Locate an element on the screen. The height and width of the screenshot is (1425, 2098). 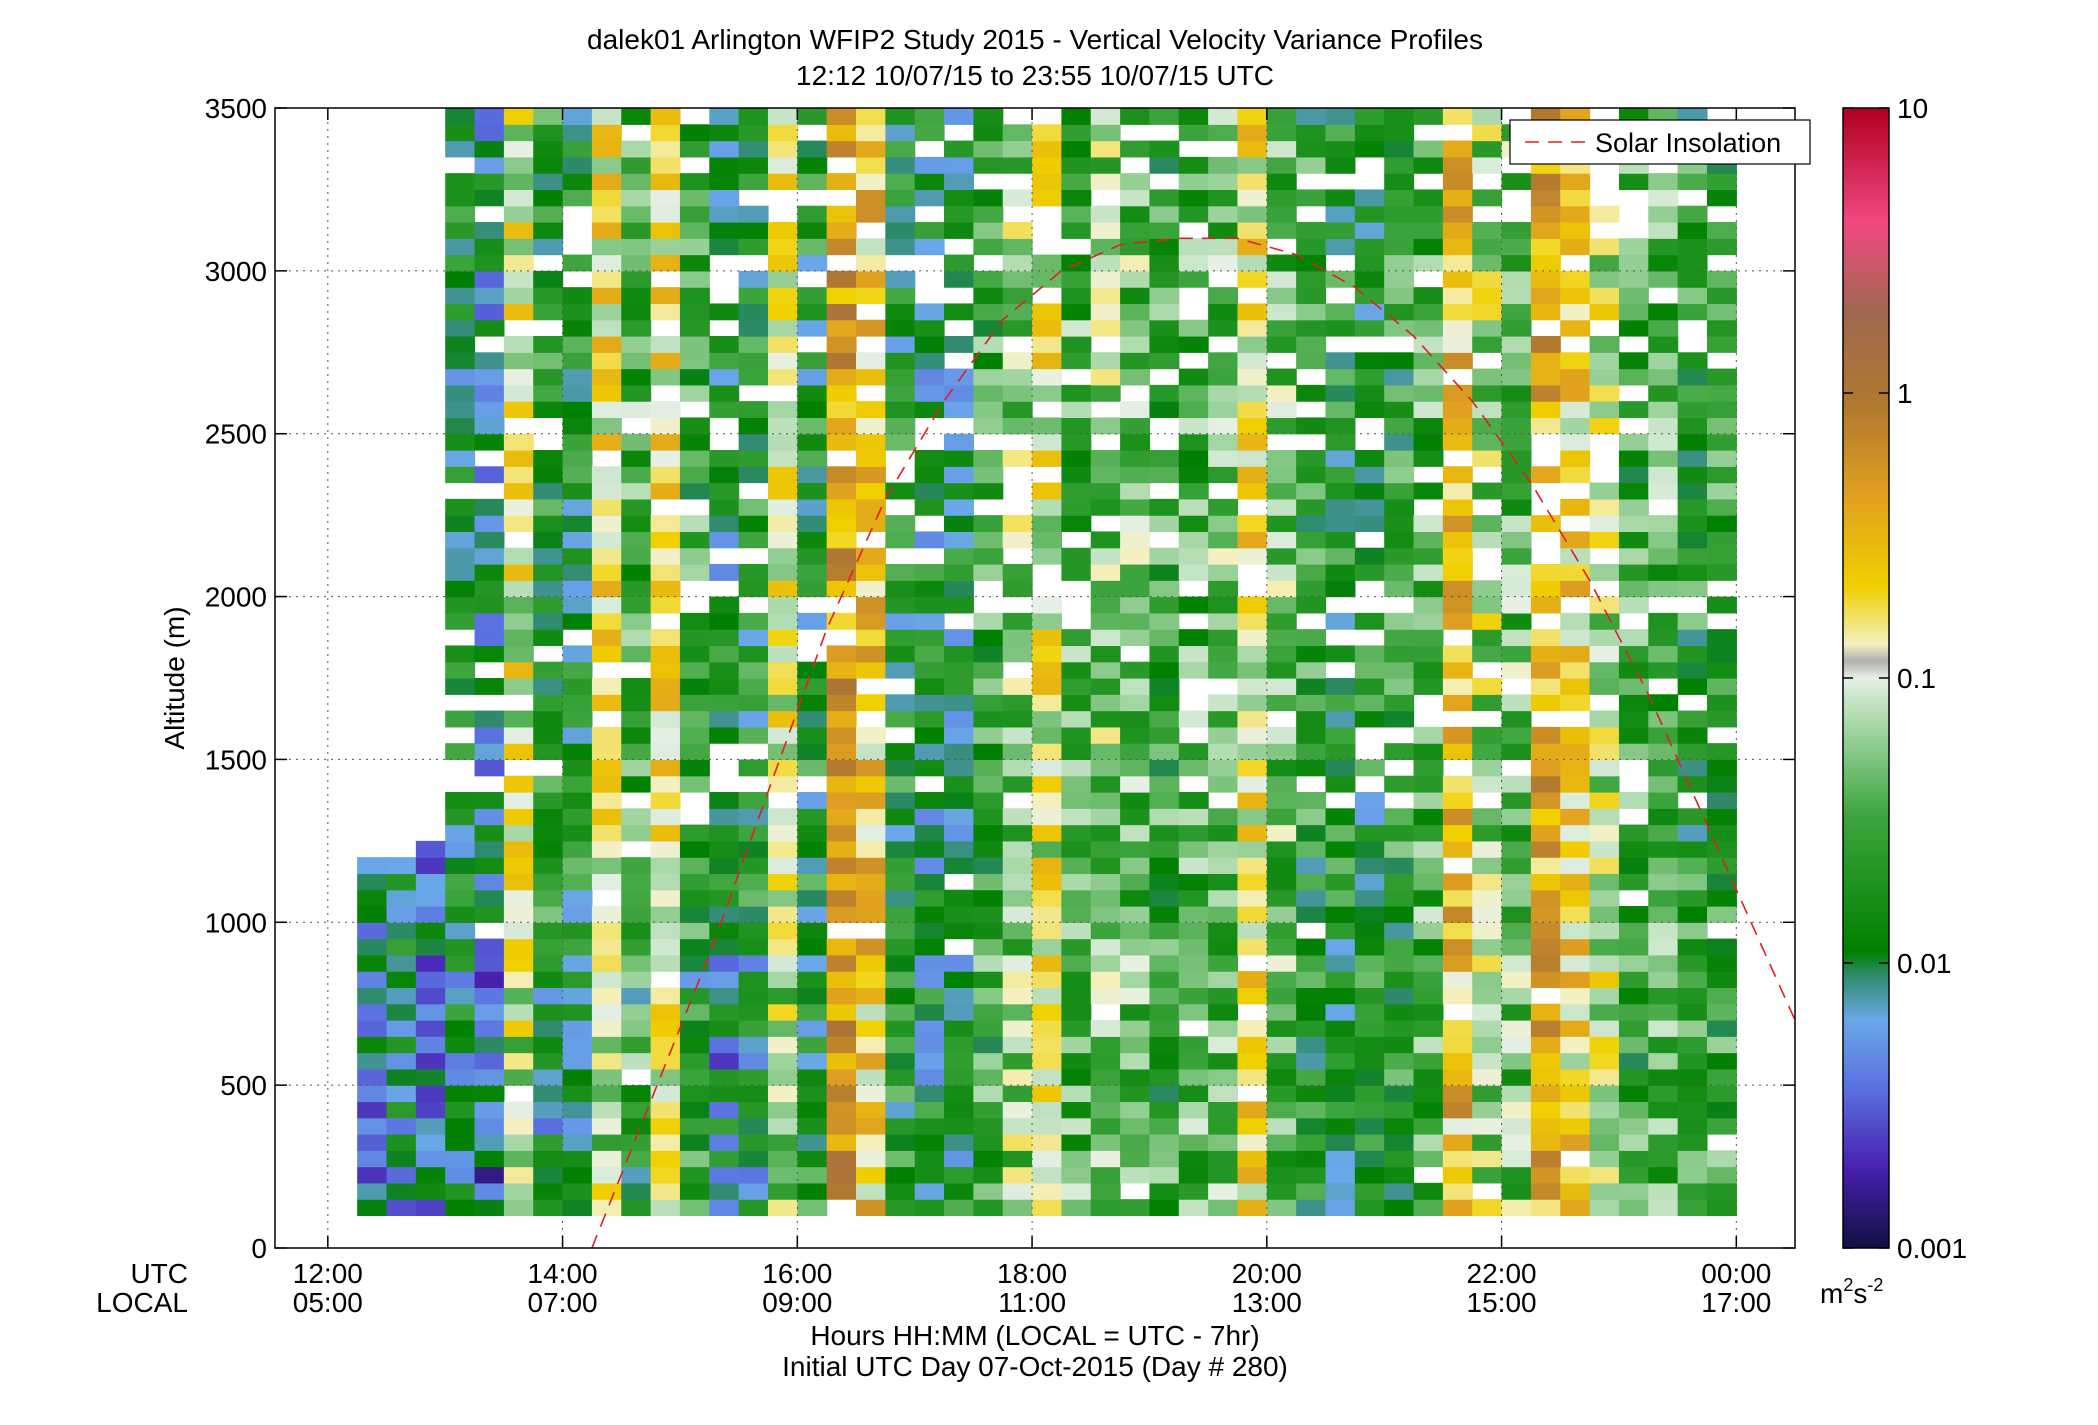
x-tick-label-utc: 00:00 is located at coordinates (1736, 1273).